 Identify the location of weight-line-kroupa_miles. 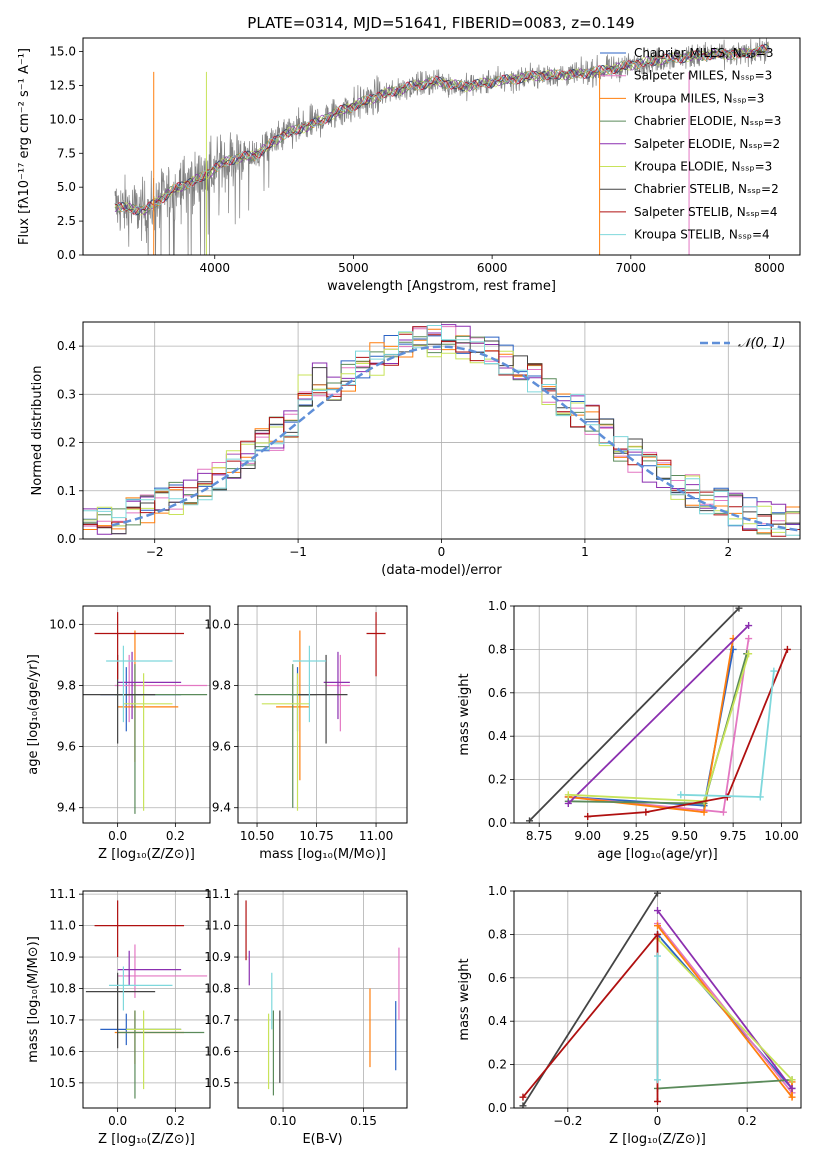
(724, 1012).